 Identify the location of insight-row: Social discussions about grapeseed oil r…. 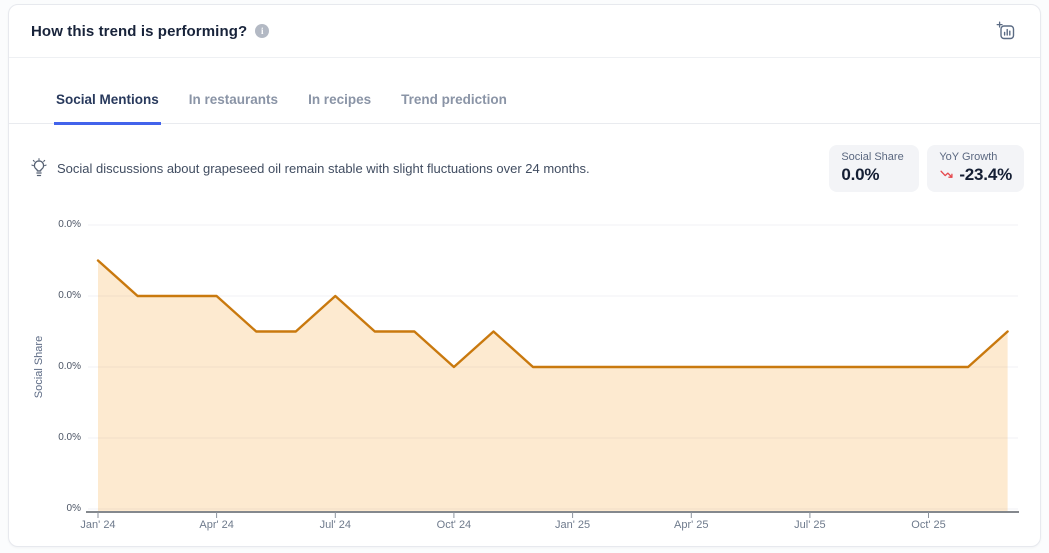
(524, 168).